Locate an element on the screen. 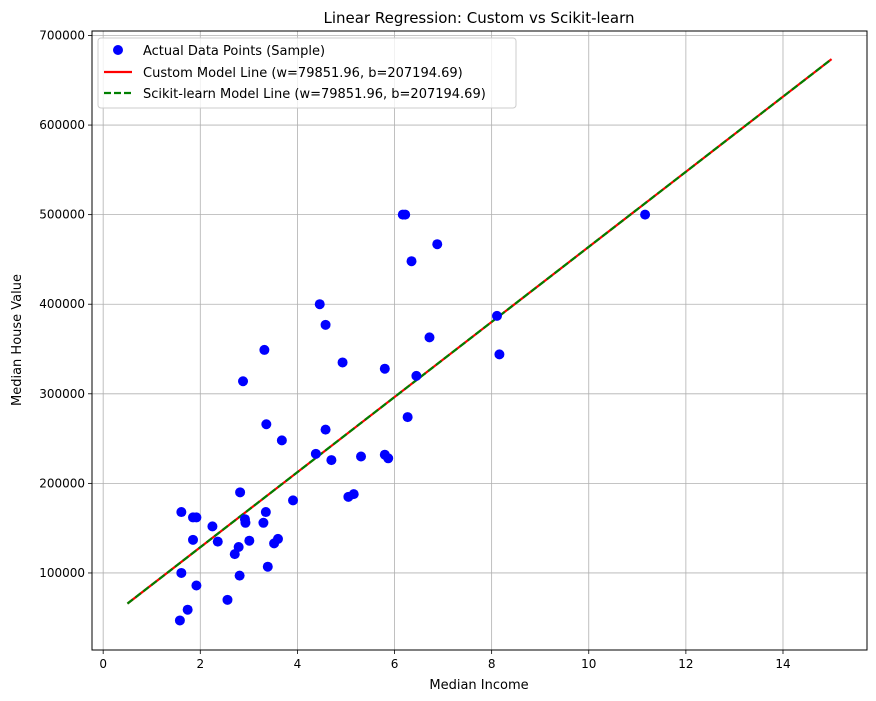 This screenshot has width=876, height=701. x-tick-label: 8 is located at coordinates (492, 664).